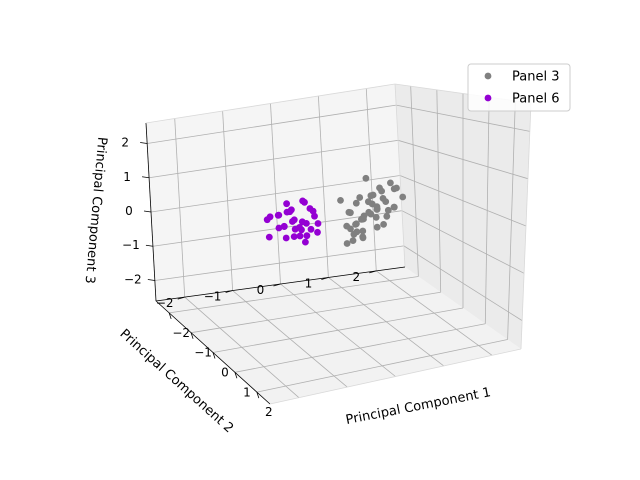  I want to click on legend-label-panel-6: Panel 6, so click(535, 99).